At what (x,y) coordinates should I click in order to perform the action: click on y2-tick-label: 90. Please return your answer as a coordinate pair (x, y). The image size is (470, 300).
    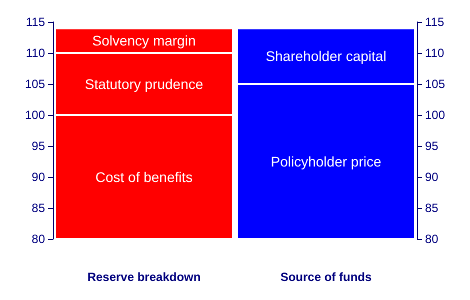
    Looking at the image, I should click on (432, 177).